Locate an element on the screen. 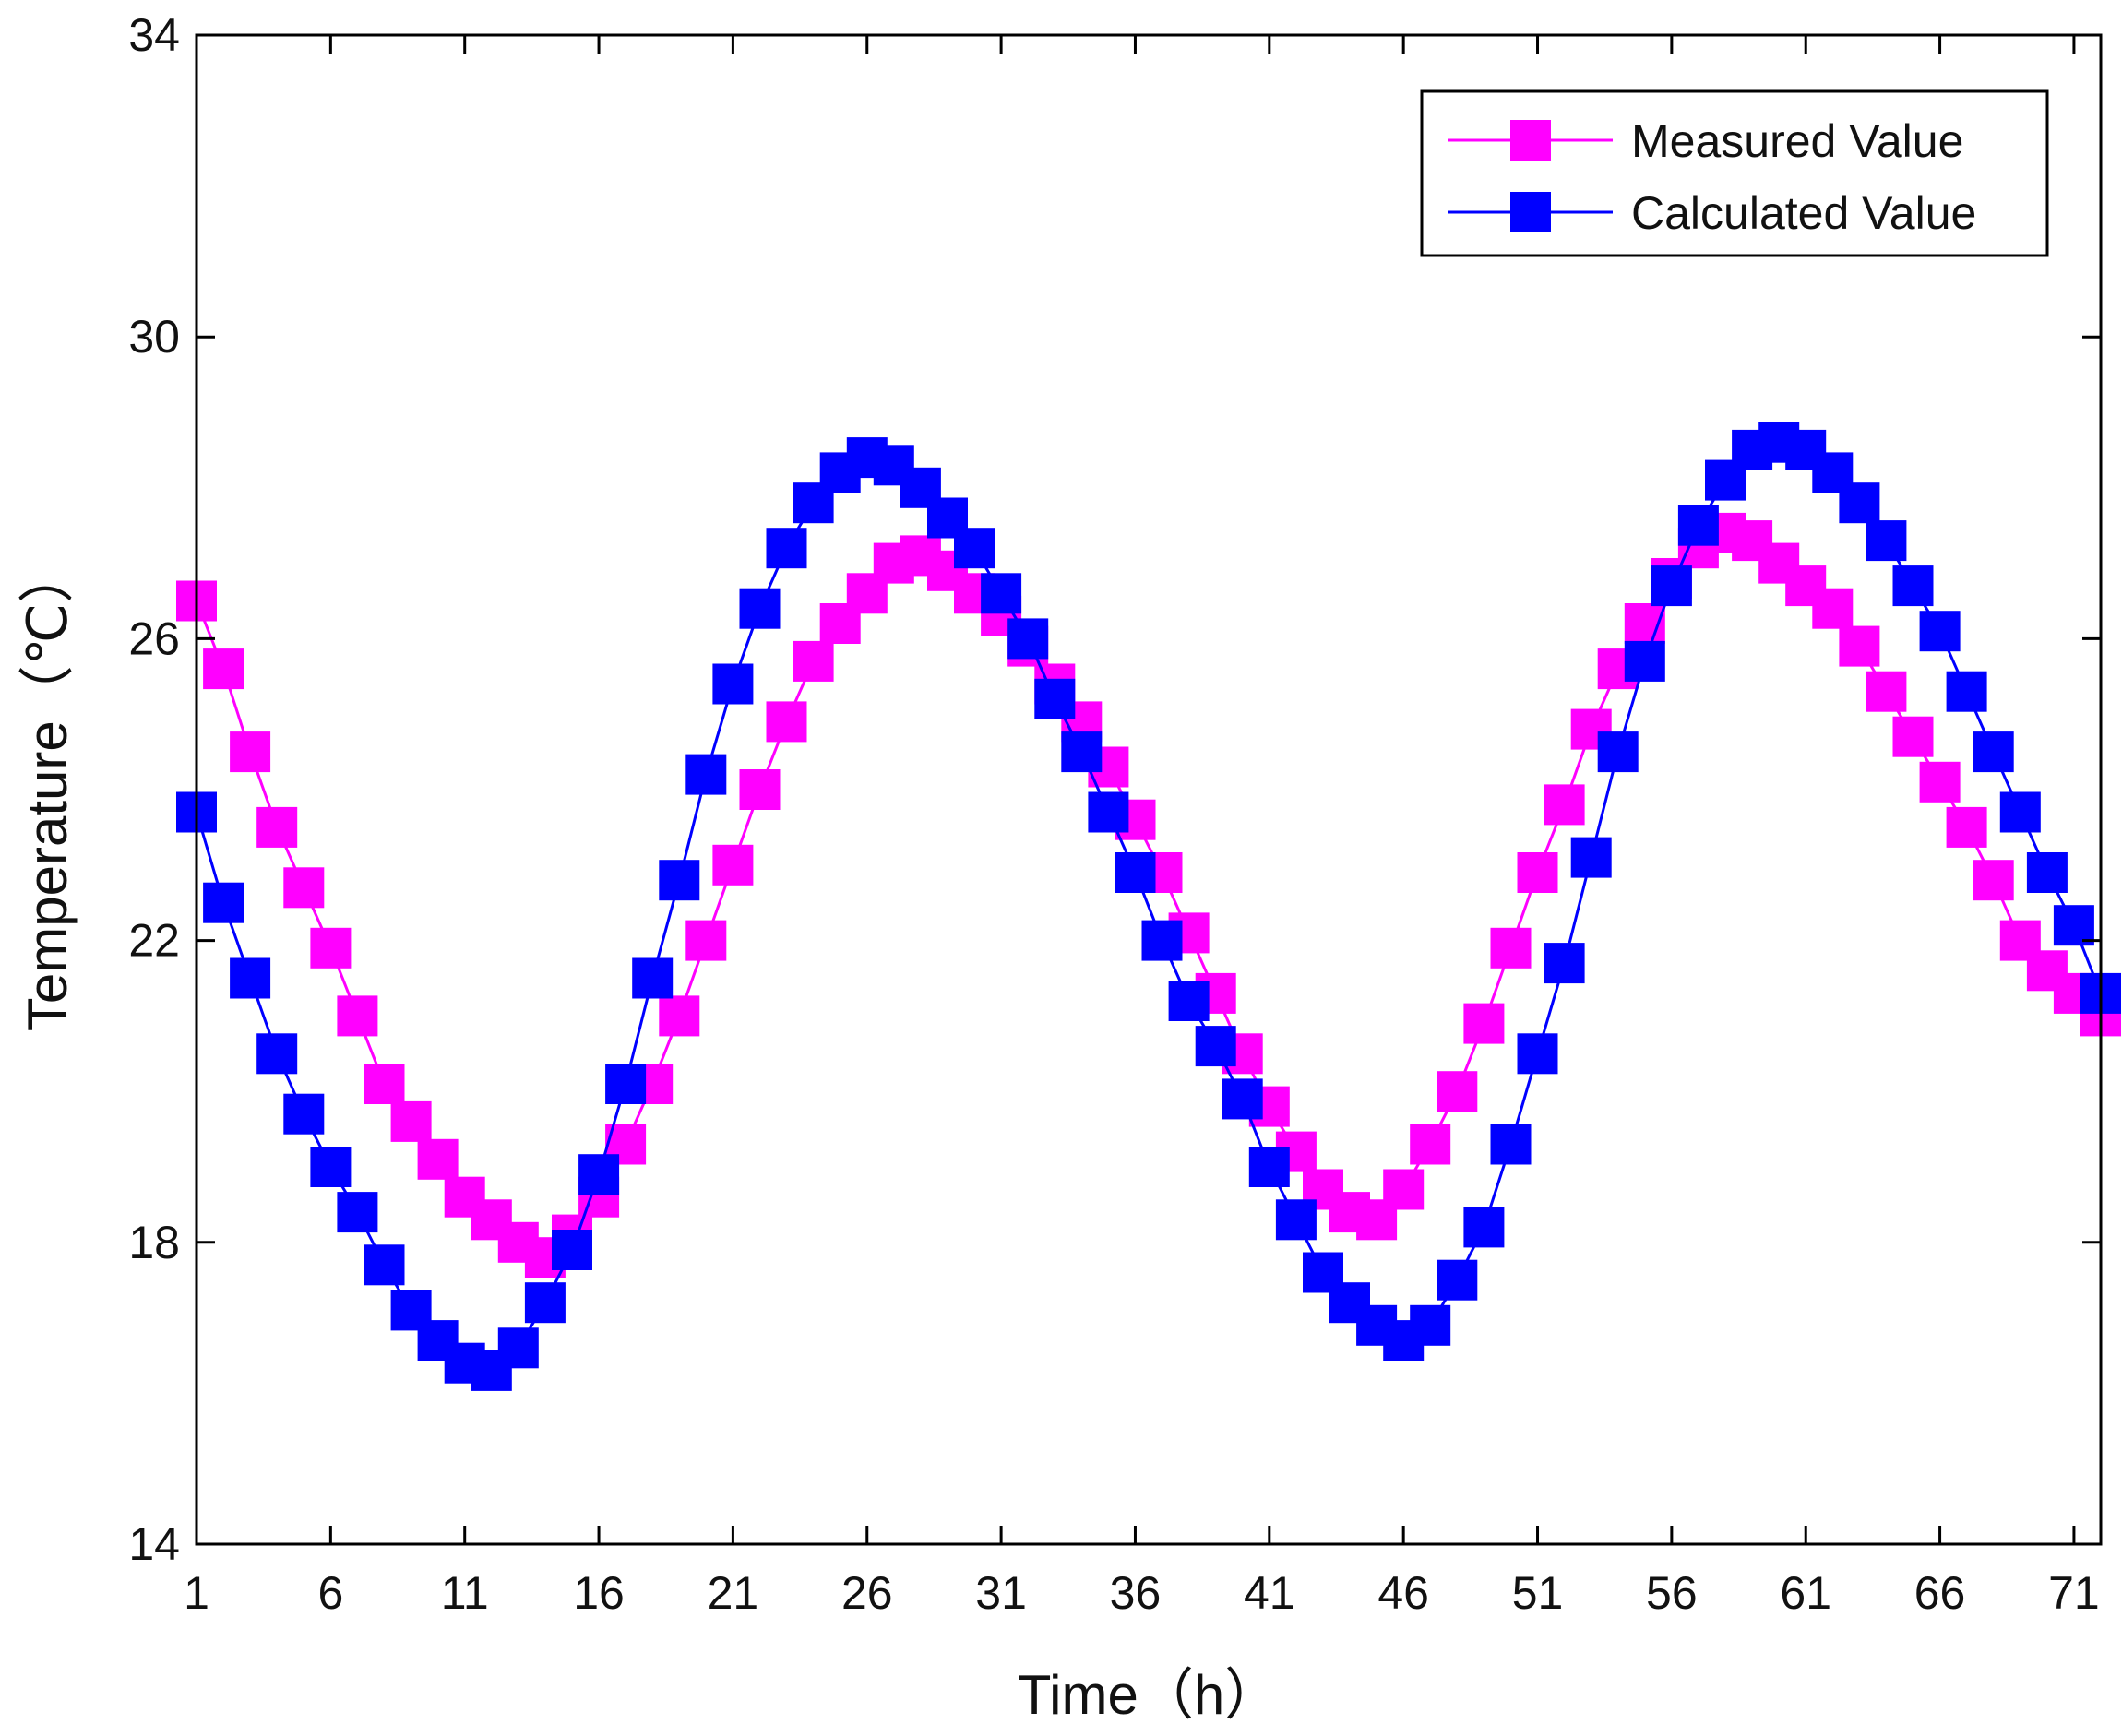 Image resolution: width=2122 pixels, height=1736 pixels. legend-label-calculated: Calculated Value is located at coordinates (1804, 213).